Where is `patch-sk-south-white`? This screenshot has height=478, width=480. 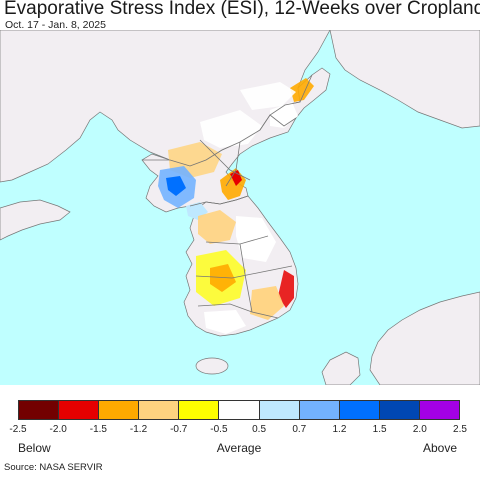 patch-sk-south-white is located at coordinates (225, 322).